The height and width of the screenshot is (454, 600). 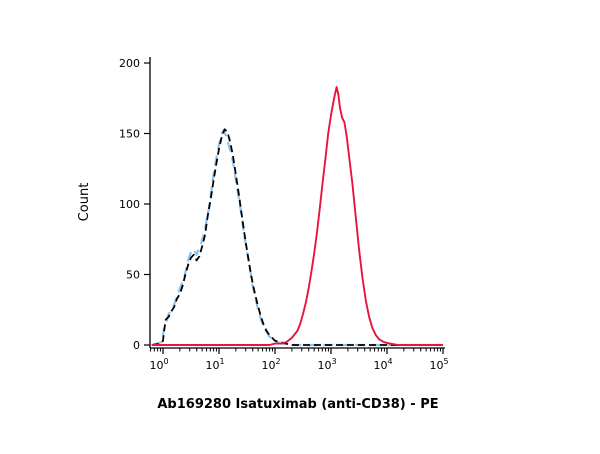 I want to click on chart-title: Ab169280 Isatuximab (anti-CD38) - PE, so click(x=297, y=404).